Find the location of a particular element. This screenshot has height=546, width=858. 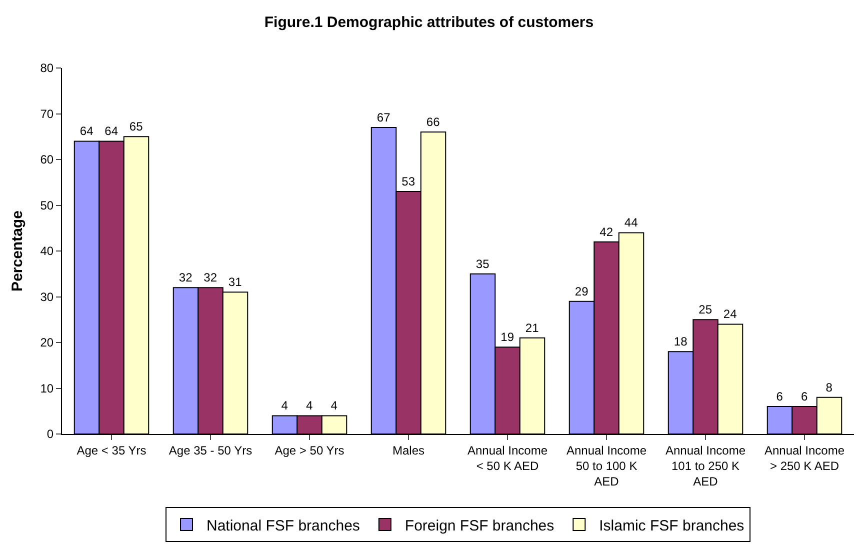

legend-label: Islamic FSF branches is located at coordinates (671, 525).